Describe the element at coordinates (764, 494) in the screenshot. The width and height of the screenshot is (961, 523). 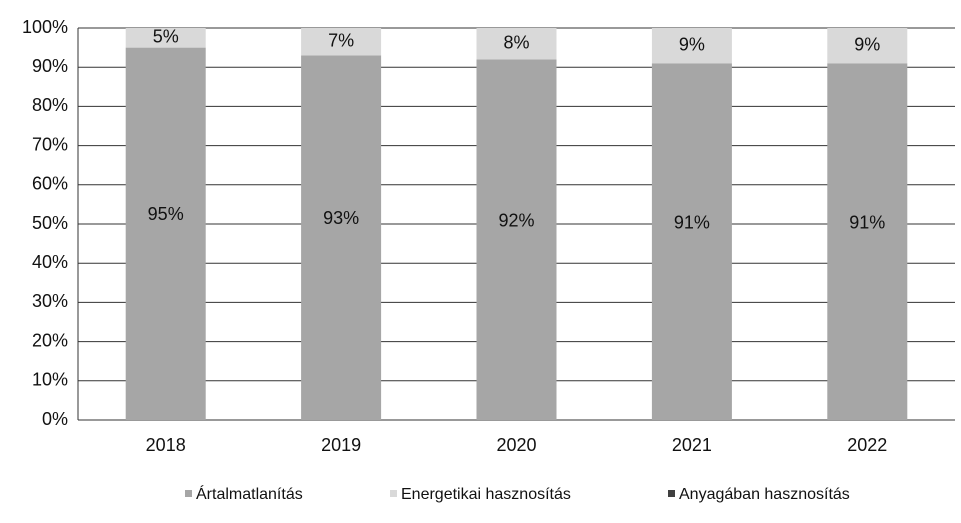
I see `legend-label: Anyagában hasznosítás` at that location.